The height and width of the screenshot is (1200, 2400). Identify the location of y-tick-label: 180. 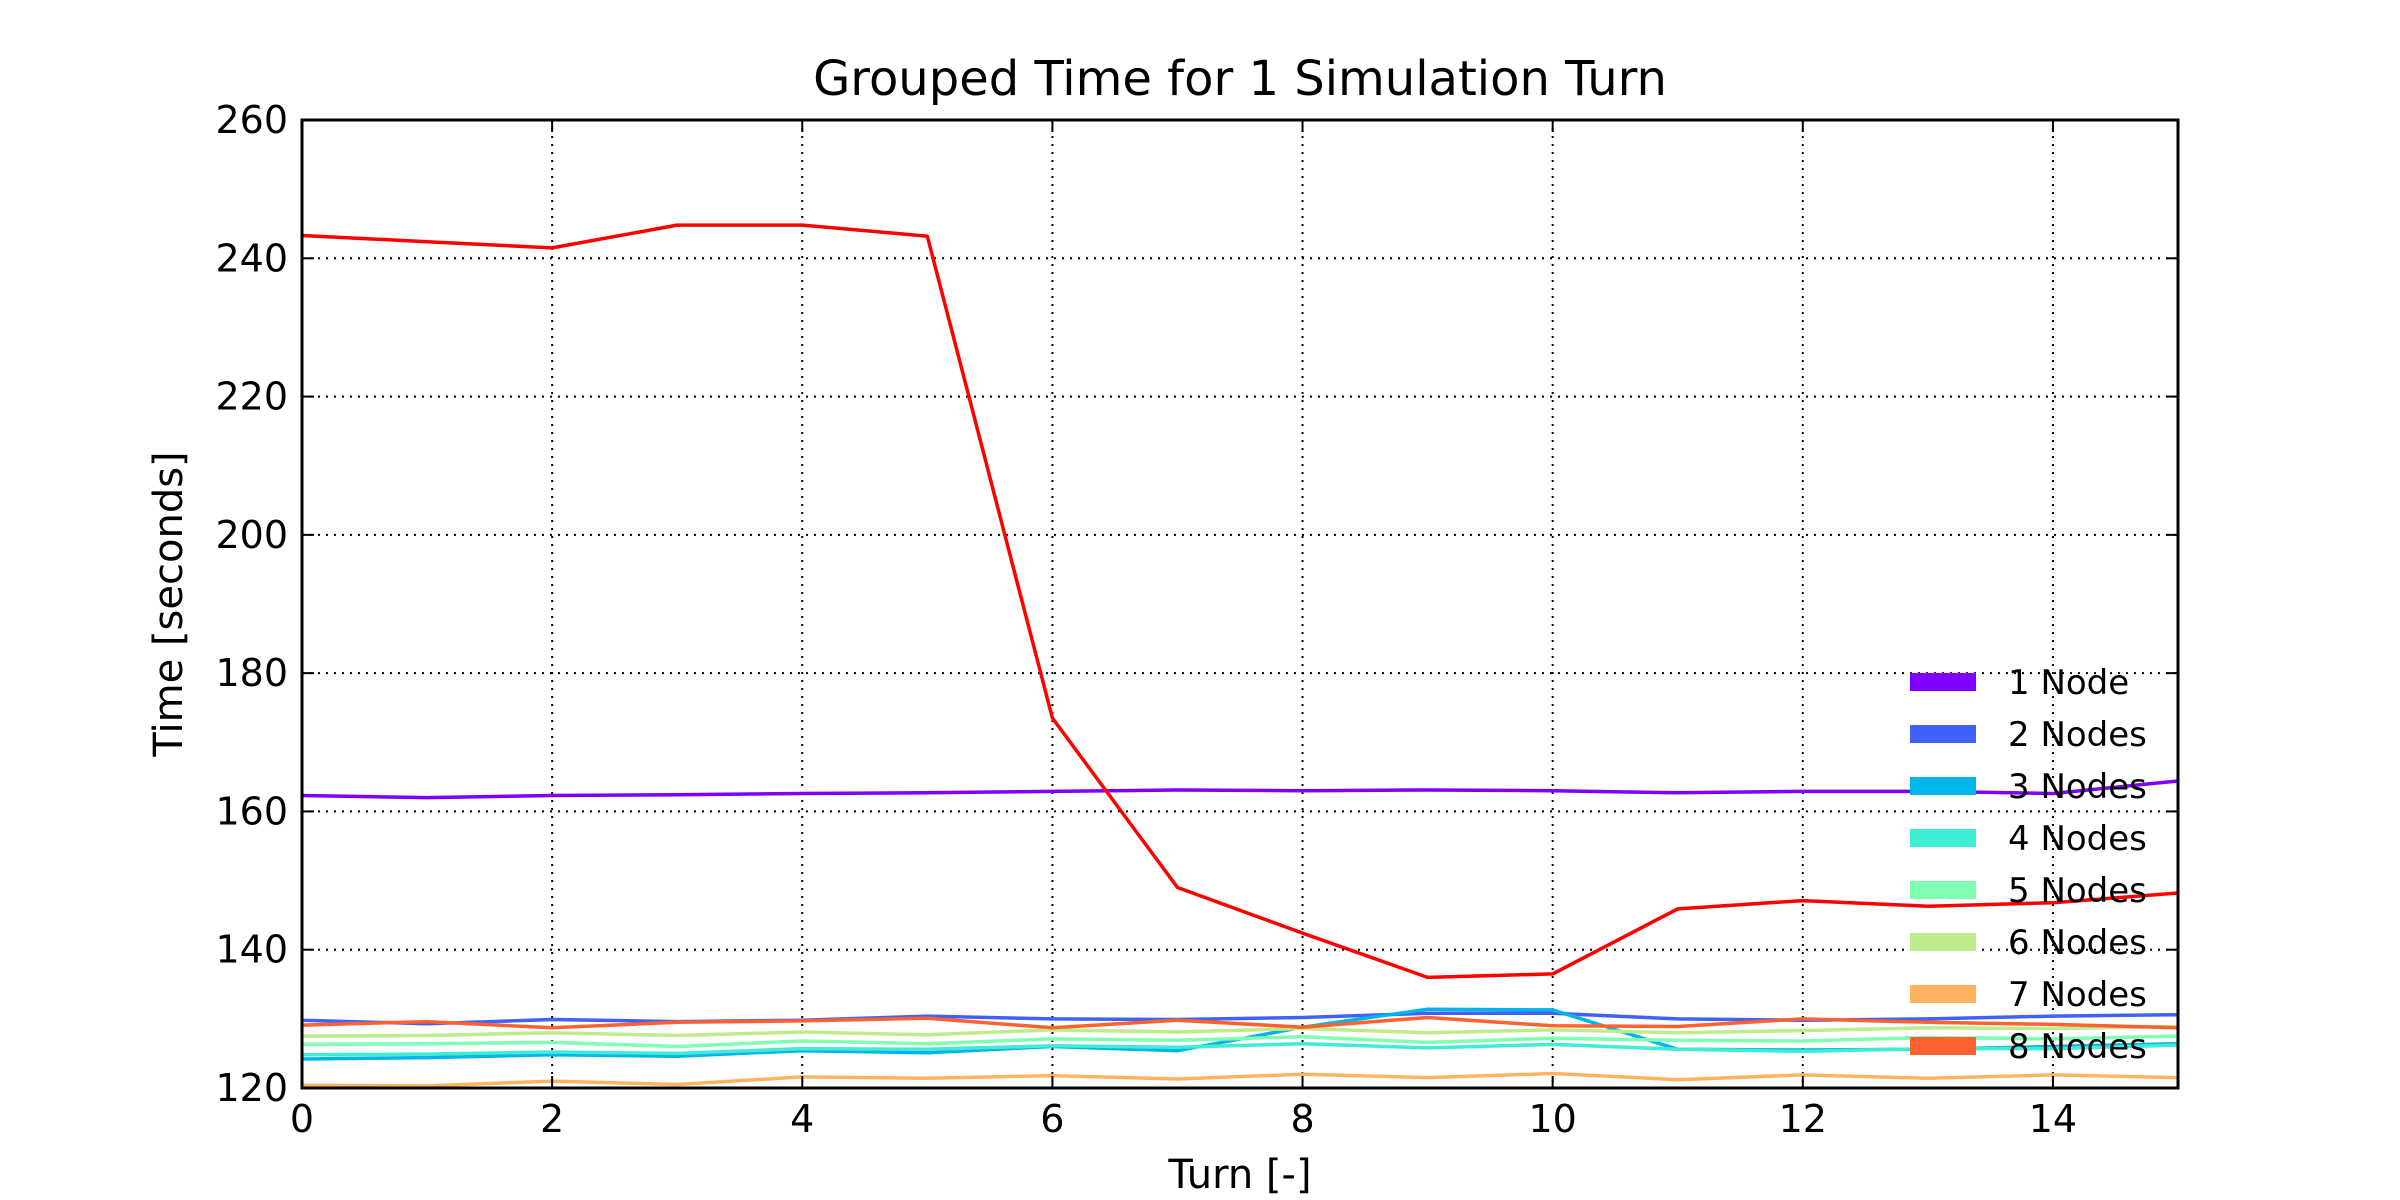
(251, 673).